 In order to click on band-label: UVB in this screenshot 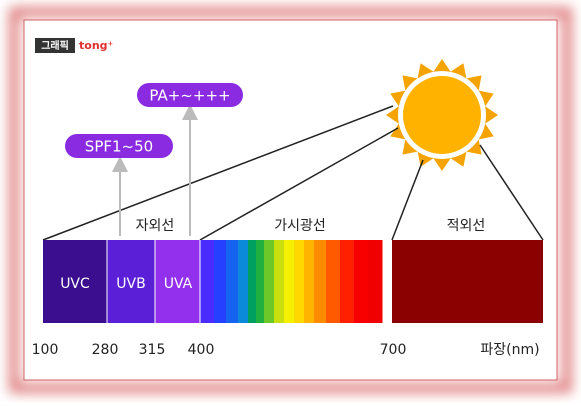, I will do `click(130, 284)`.